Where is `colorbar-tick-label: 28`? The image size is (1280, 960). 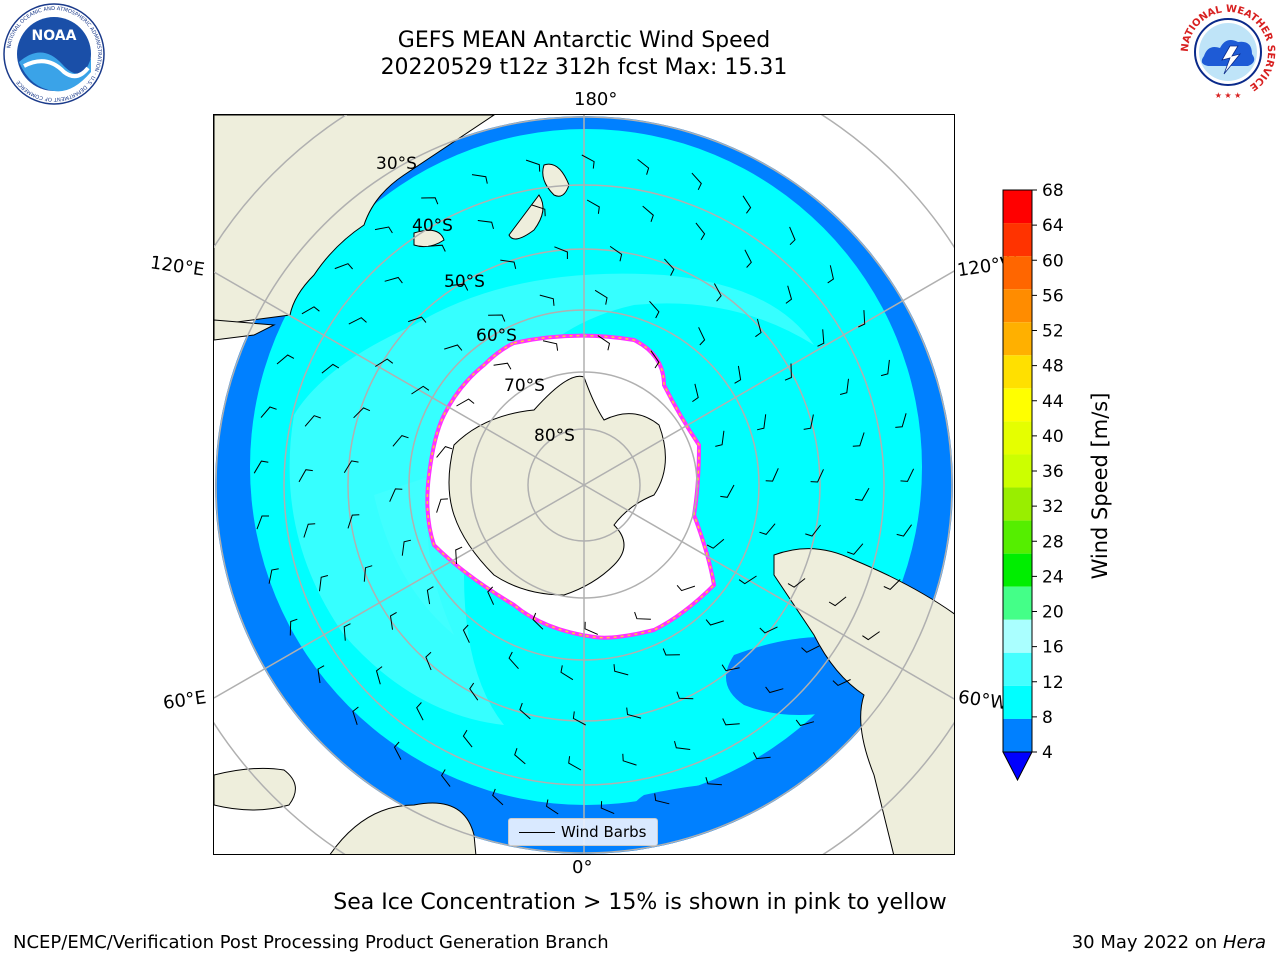 colorbar-tick-label: 28 is located at coordinates (1053, 542).